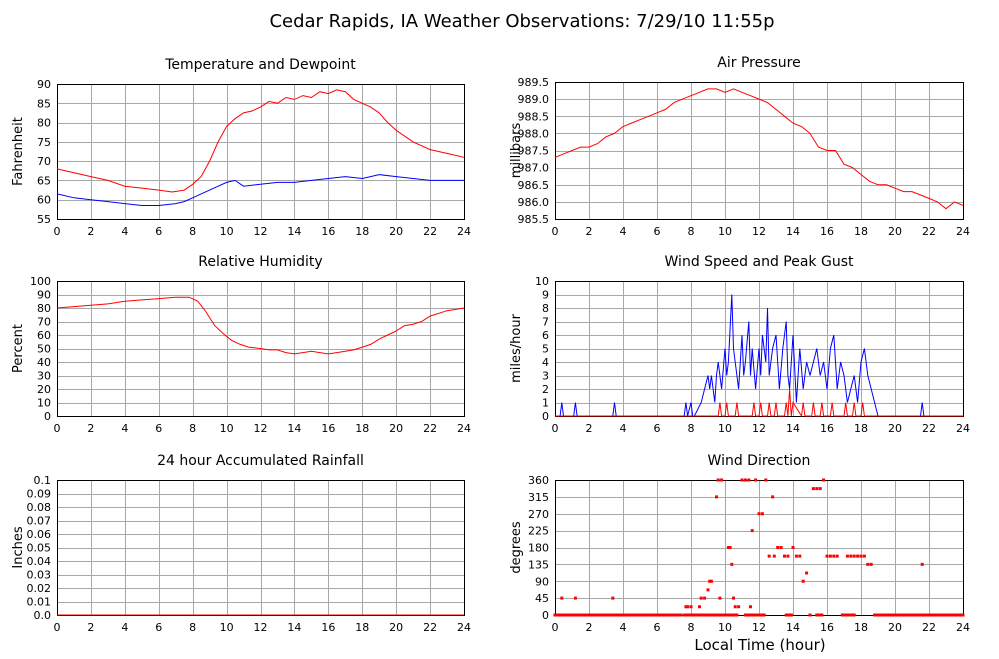  What do you see at coordinates (516, 547) in the screenshot?
I see `y-axis-label: degrees` at bounding box center [516, 547].